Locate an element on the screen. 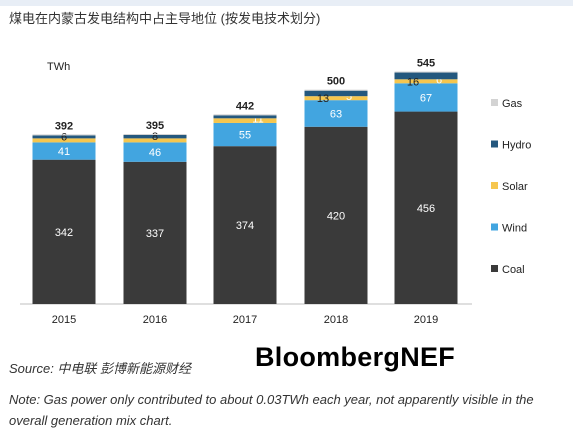  x-tick-label-2019: 2019 is located at coordinates (426, 320).